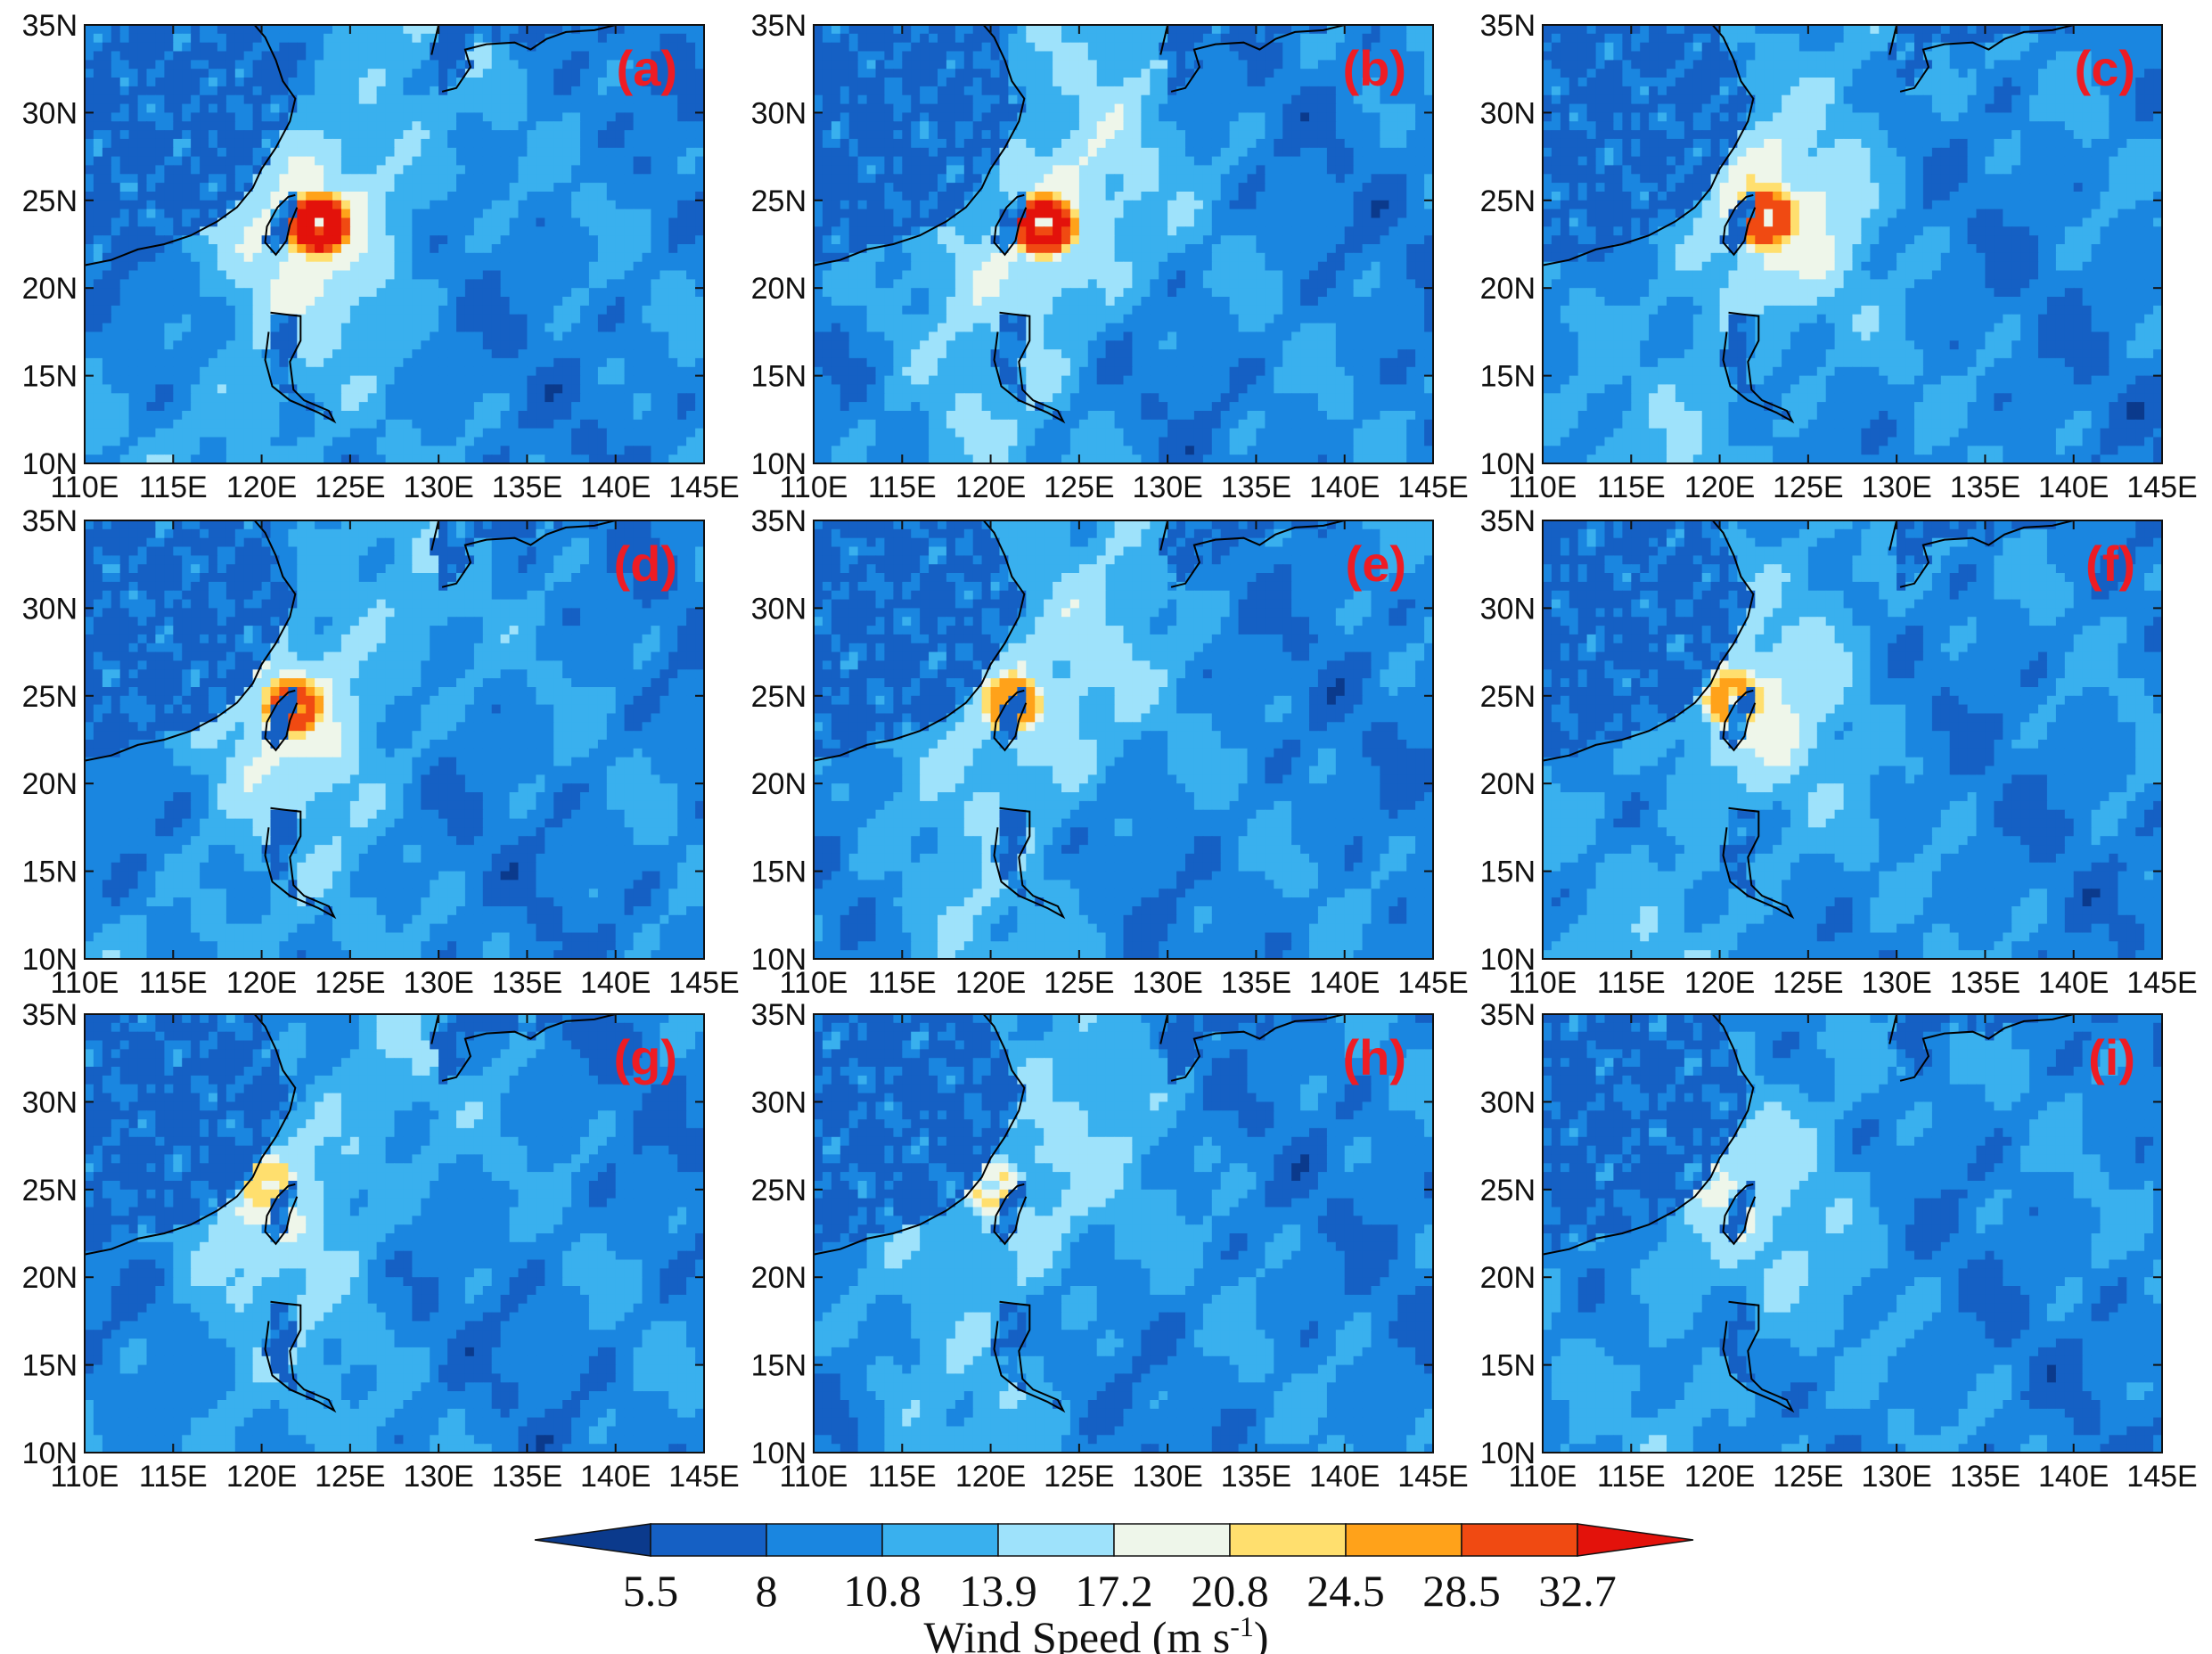 The height and width of the screenshot is (1654, 2212). Describe the element at coordinates (767, 1591) in the screenshot. I see `colorbar-tick-label: 8` at that location.